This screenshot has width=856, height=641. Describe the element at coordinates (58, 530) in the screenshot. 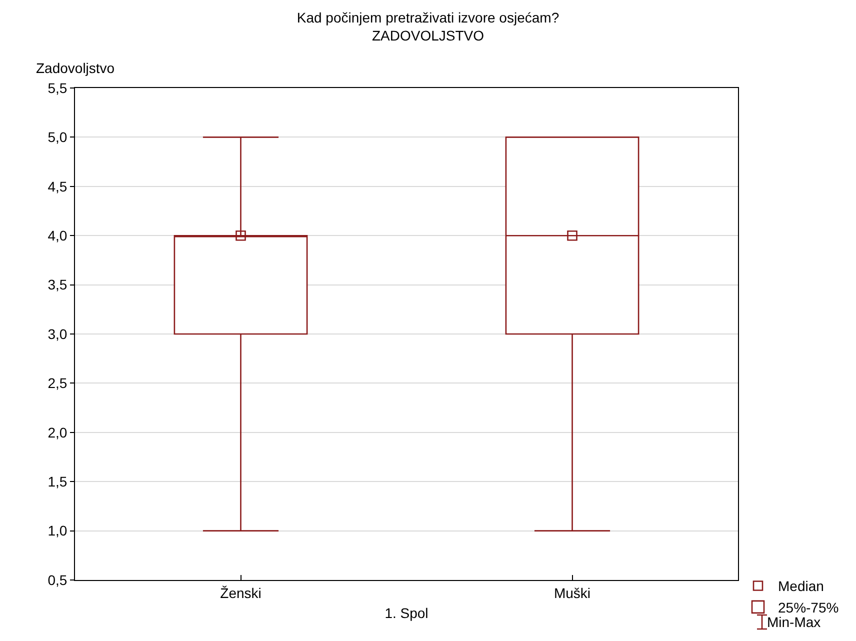

I see `y-tick-label: 1,0` at that location.